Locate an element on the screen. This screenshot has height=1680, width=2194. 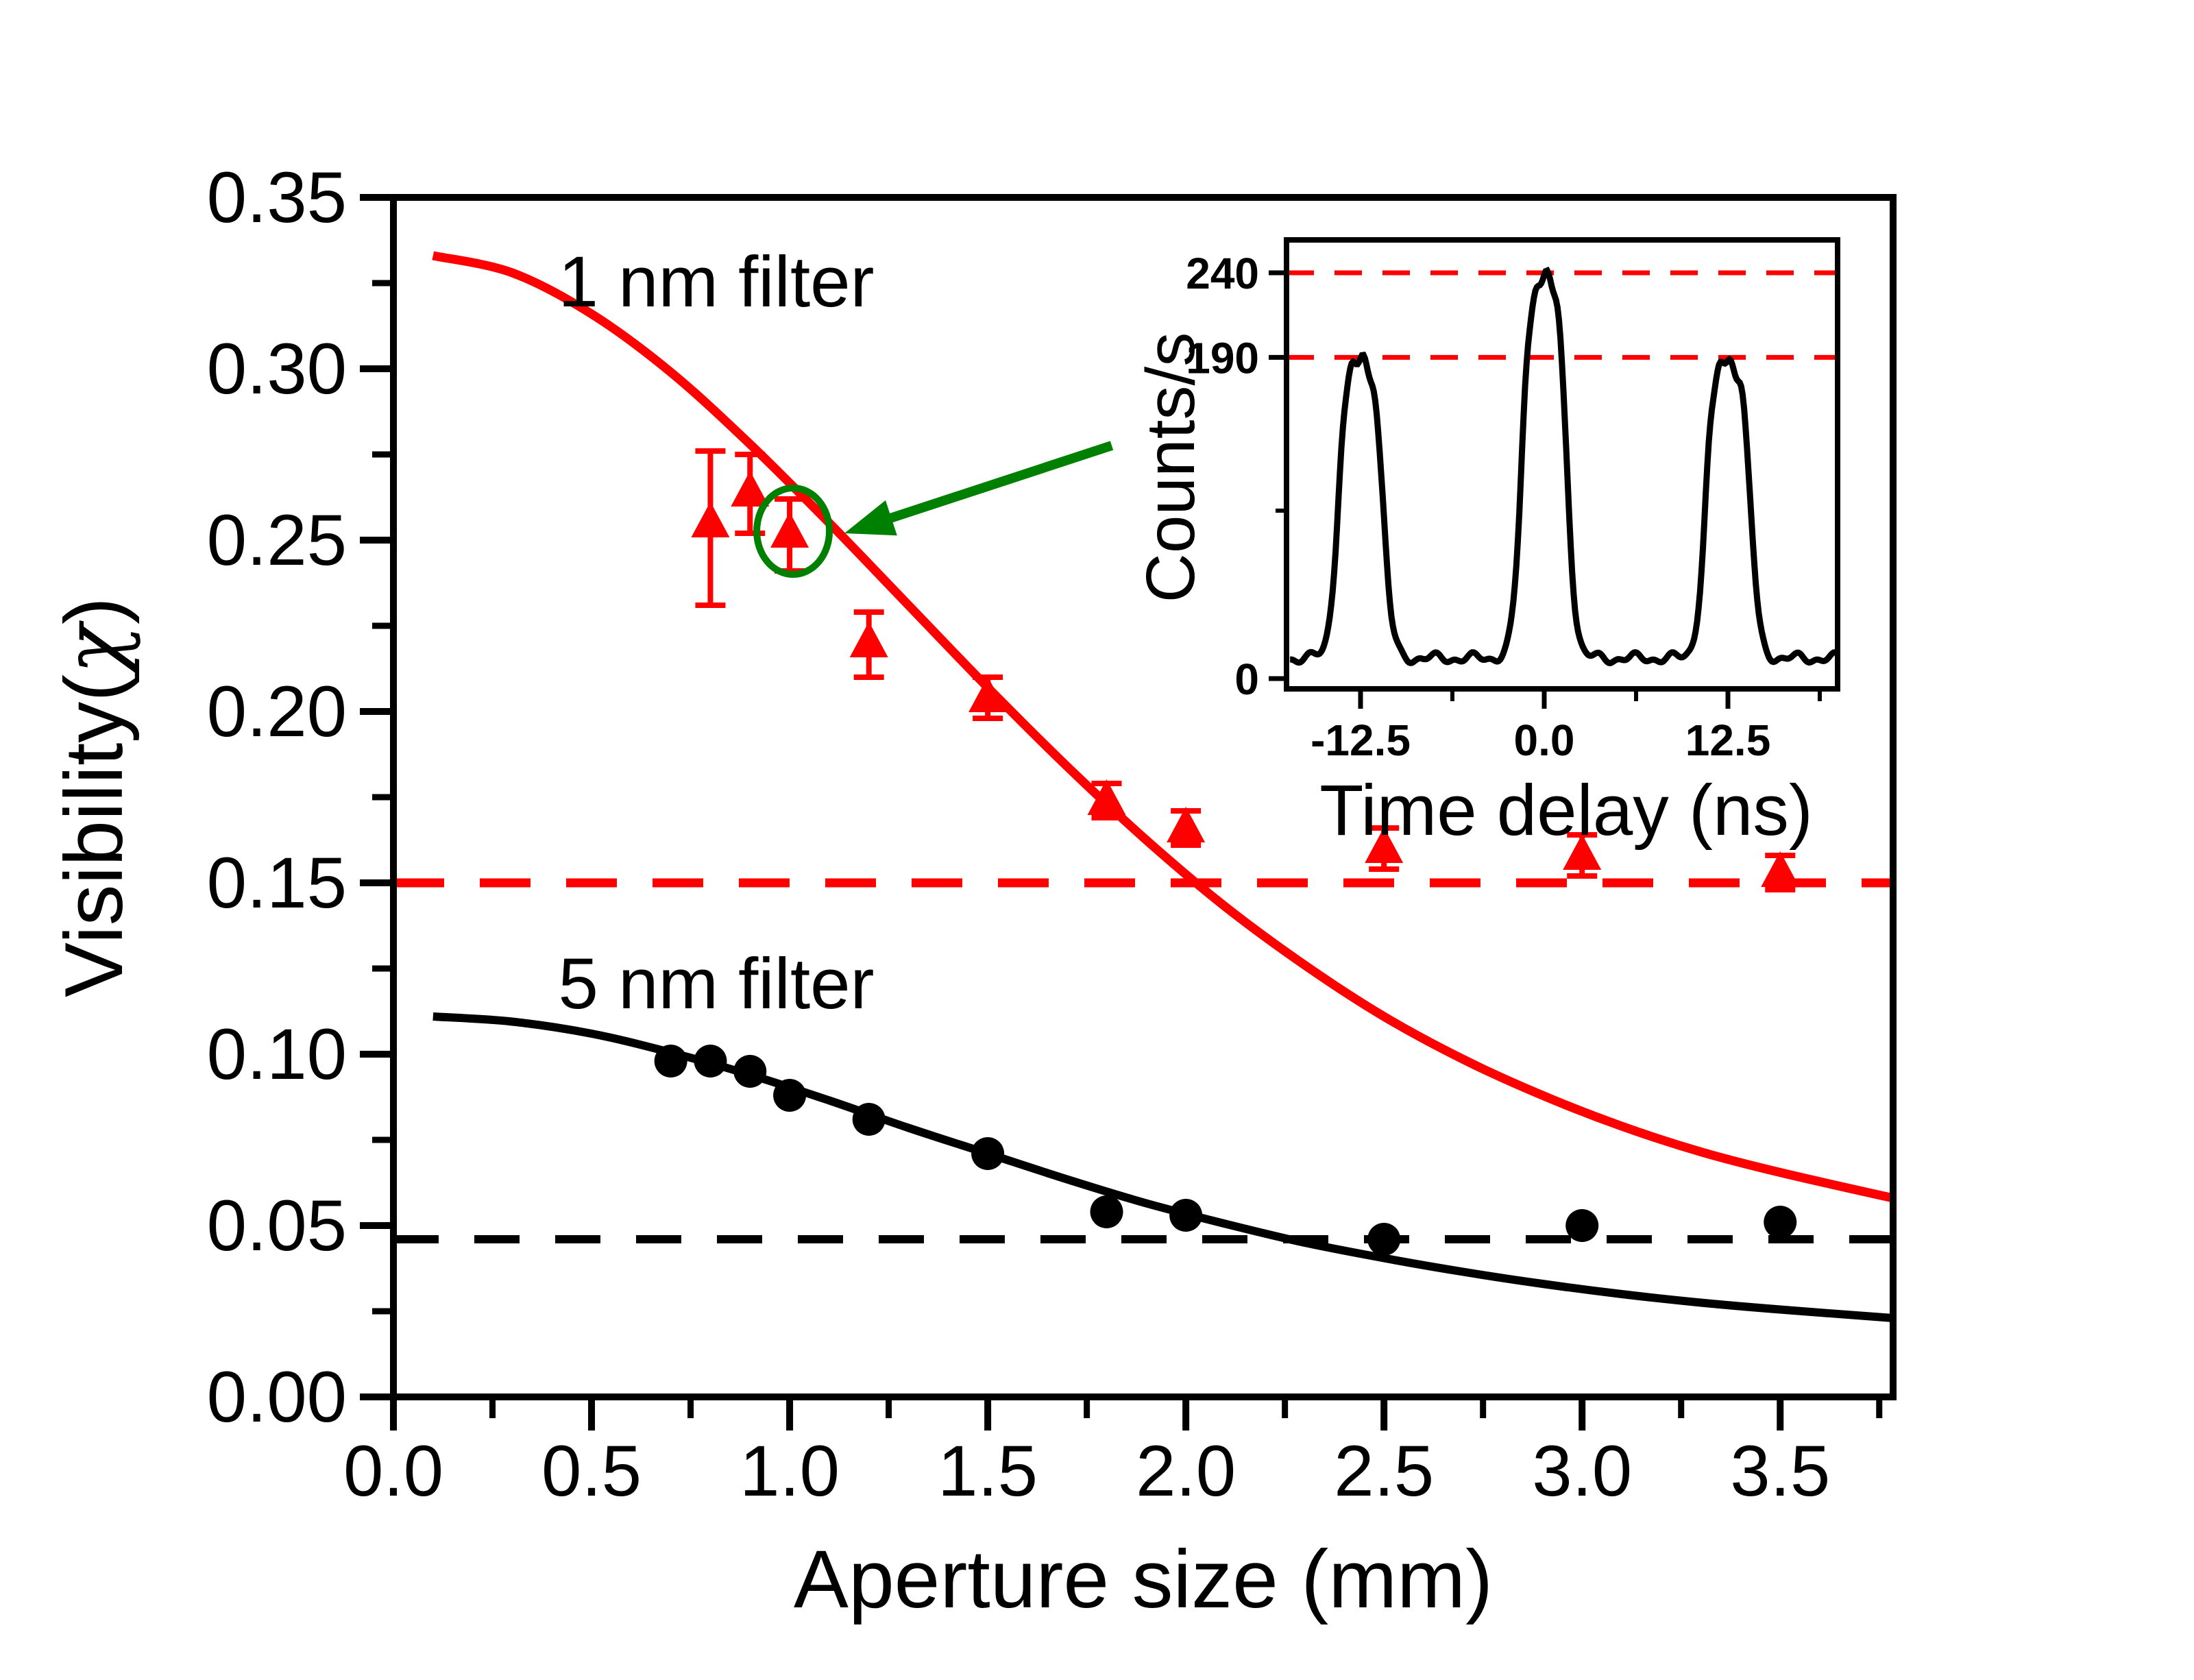
inset-y-tick-label: 190 is located at coordinates (1223, 357).